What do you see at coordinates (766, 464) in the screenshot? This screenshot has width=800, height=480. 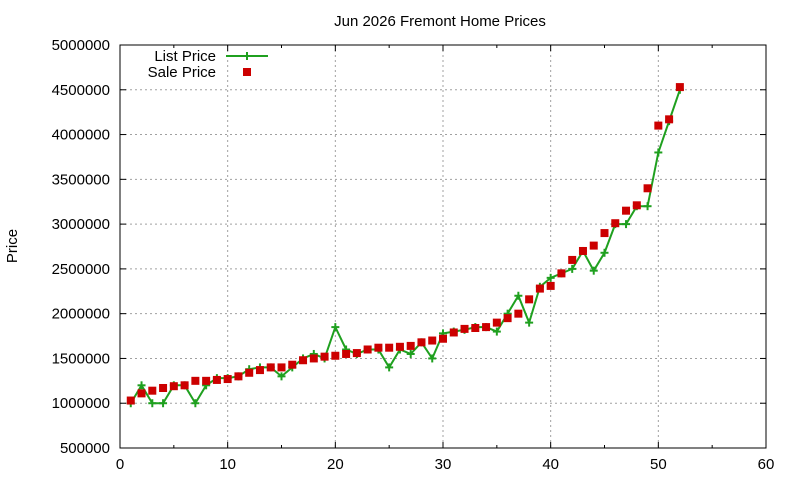 I see `x-tick-label: 60` at bounding box center [766, 464].